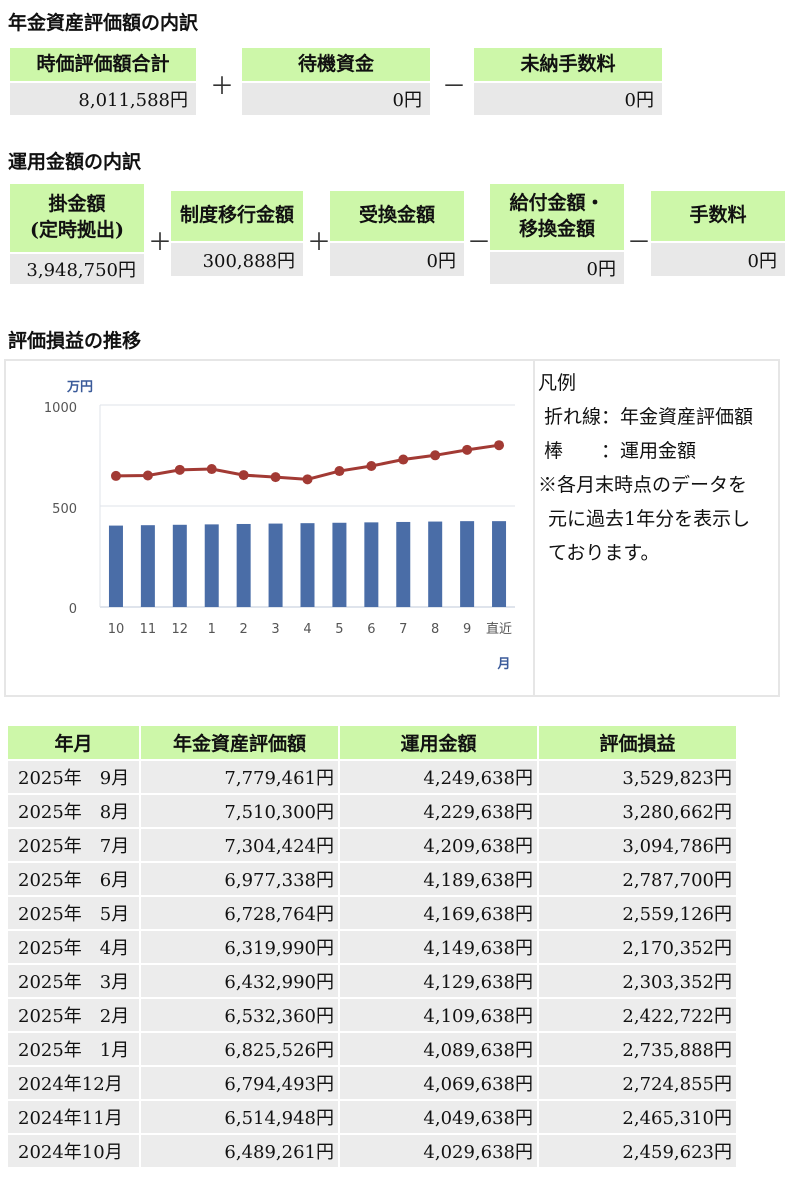 The height and width of the screenshot is (1199, 793). Describe the element at coordinates (307, 629) in the screenshot. I see `x-tick-label: 4` at that location.